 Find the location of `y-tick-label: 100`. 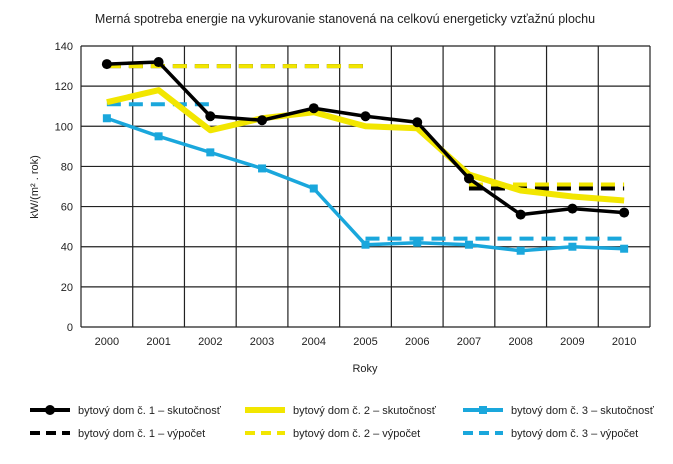

y-tick-label: 100 is located at coordinates (64, 127).